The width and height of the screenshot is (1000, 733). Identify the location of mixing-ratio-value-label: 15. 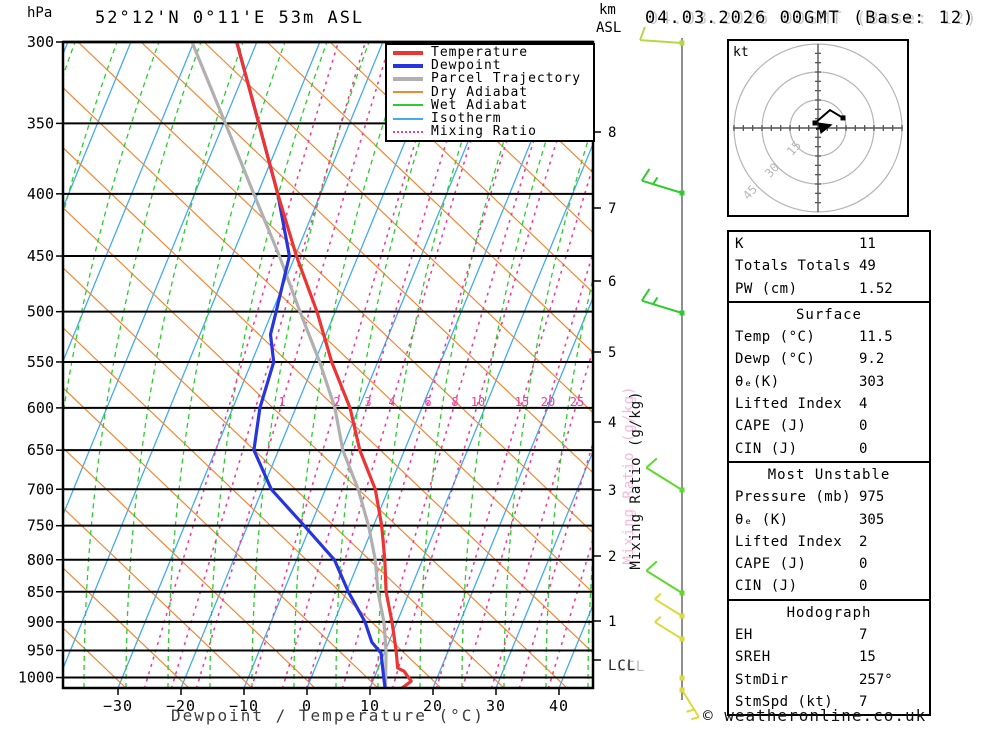
(522, 402).